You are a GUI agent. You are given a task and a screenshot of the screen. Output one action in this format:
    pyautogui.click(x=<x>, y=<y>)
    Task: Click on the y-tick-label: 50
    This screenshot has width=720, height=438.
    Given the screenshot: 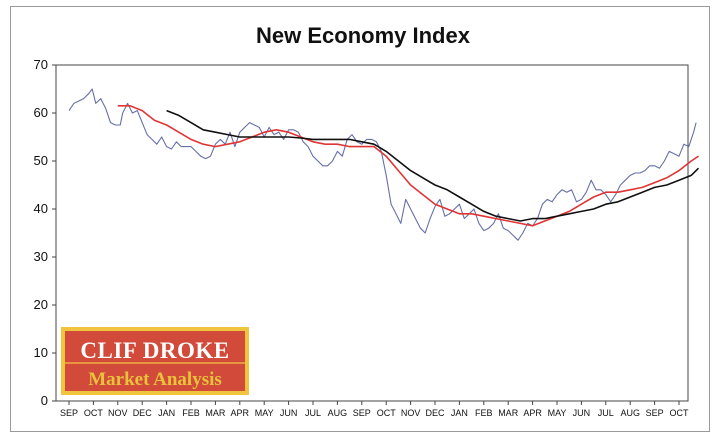 What is the action you would take?
    pyautogui.click(x=41, y=160)
    